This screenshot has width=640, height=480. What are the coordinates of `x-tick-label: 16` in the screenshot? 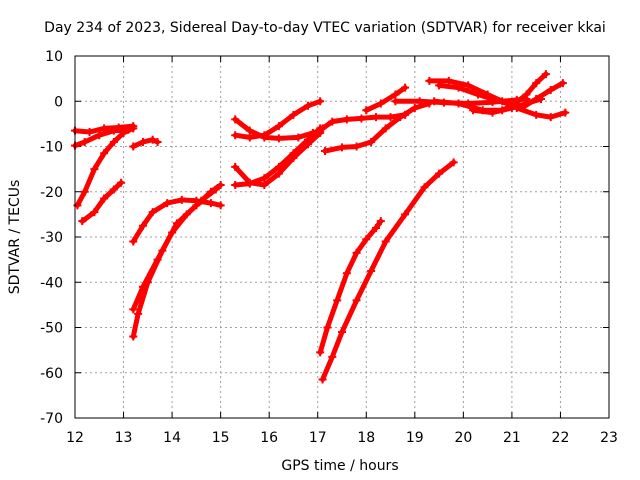 It's located at (269, 438).